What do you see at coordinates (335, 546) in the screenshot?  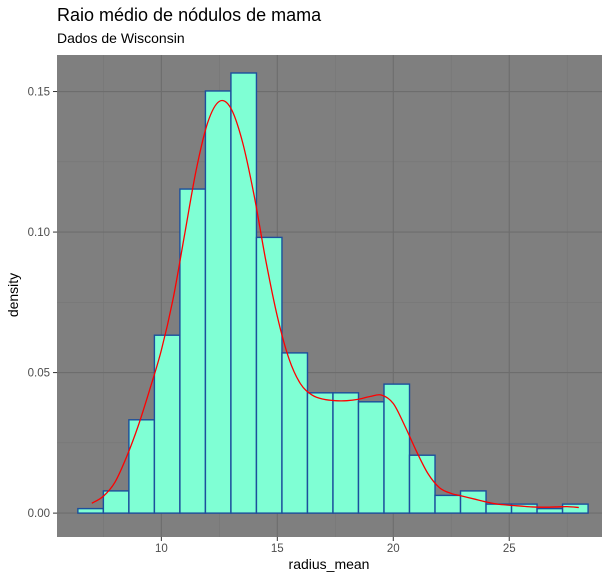 I see `x-axis-ticks: 10 15 20 25` at bounding box center [335, 546].